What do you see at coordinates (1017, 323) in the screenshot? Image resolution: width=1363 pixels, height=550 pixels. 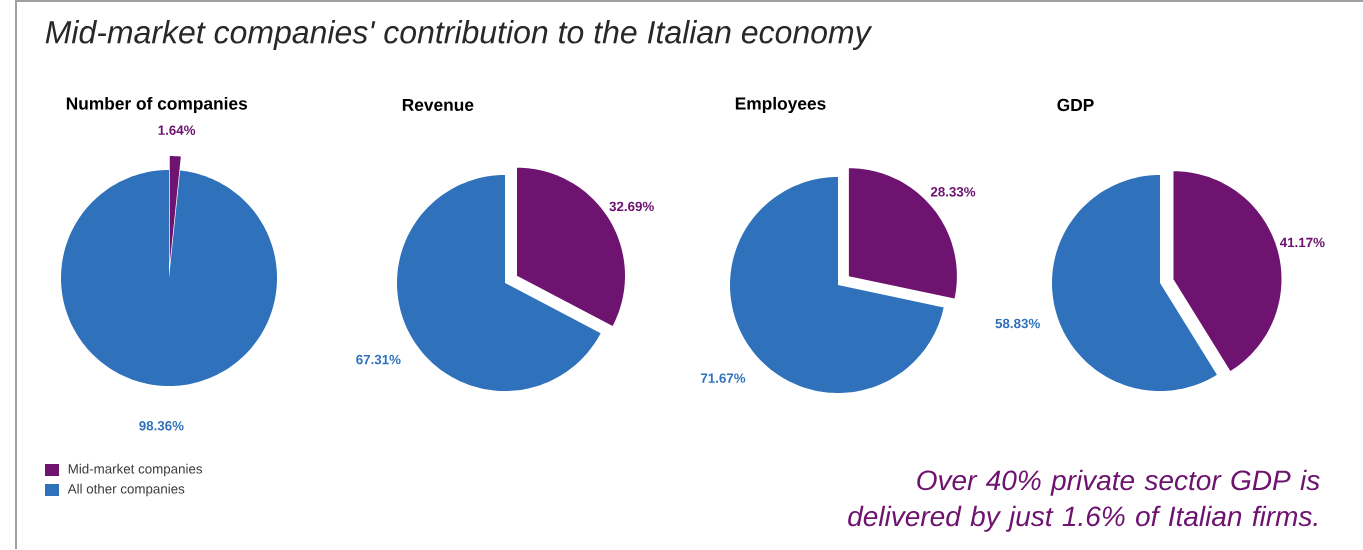 I see `data-label: 58.83%` at bounding box center [1017, 323].